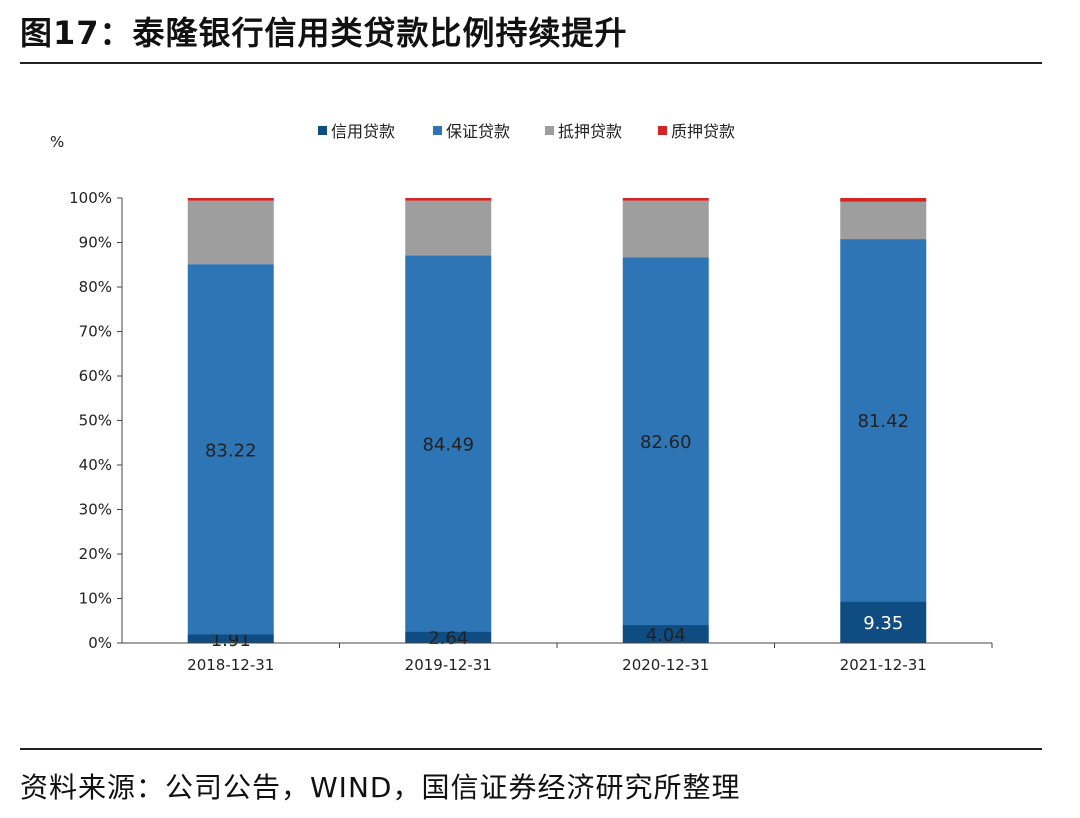 The height and width of the screenshot is (818, 1080). What do you see at coordinates (95, 243) in the screenshot?
I see `y-tick-label: 90%` at bounding box center [95, 243].